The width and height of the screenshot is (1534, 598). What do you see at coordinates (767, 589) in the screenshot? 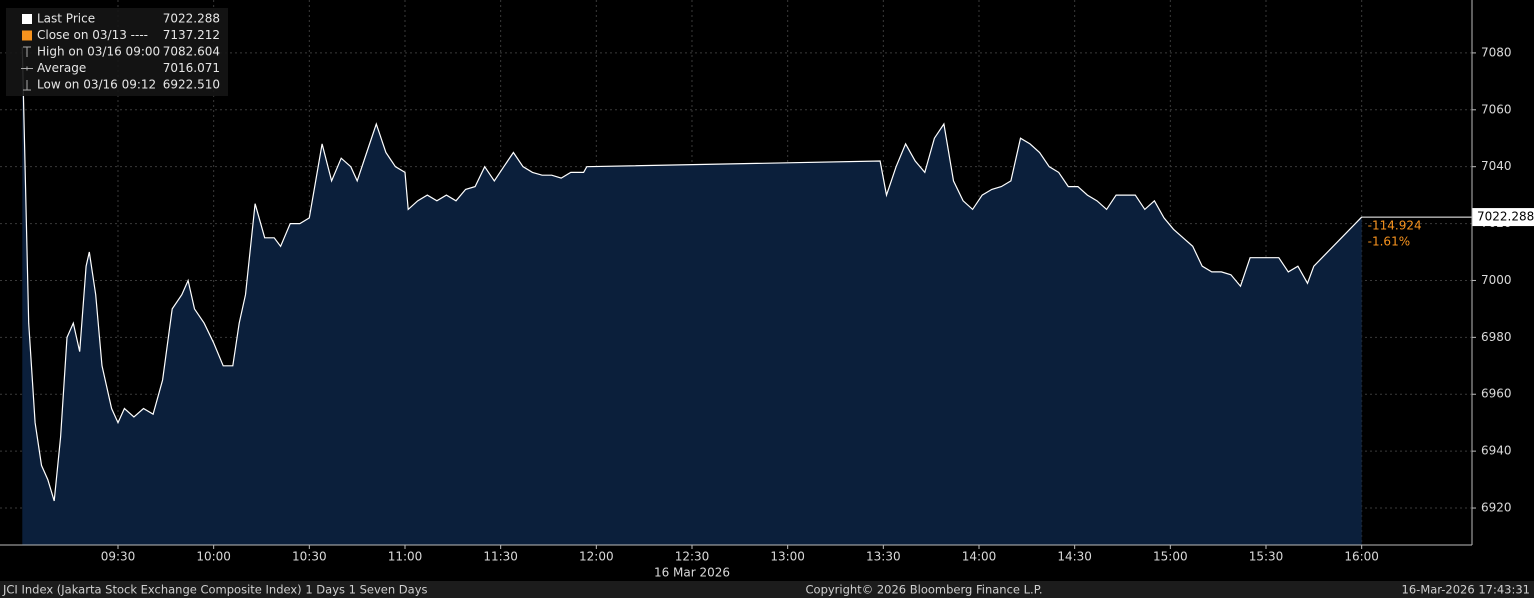
I see `footer-bar` at bounding box center [767, 589].